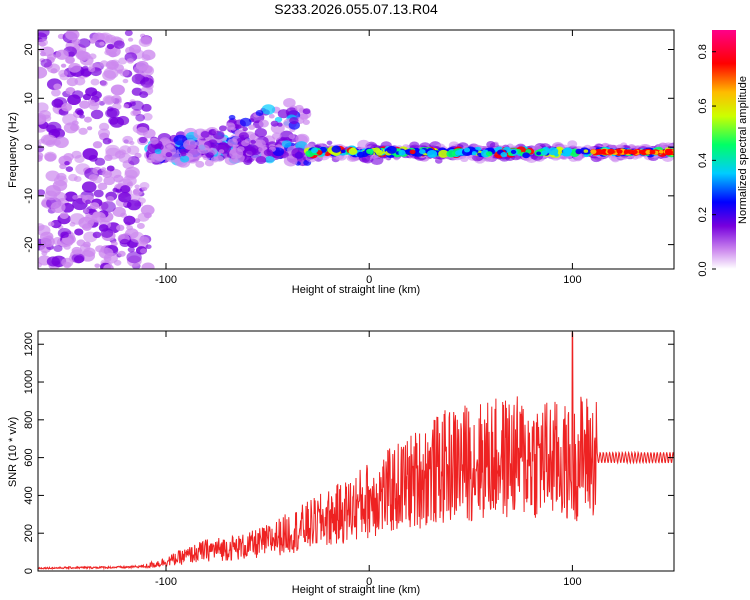  Describe the element at coordinates (29, 495) in the screenshot. I see `y-tick-label: 400` at that location.